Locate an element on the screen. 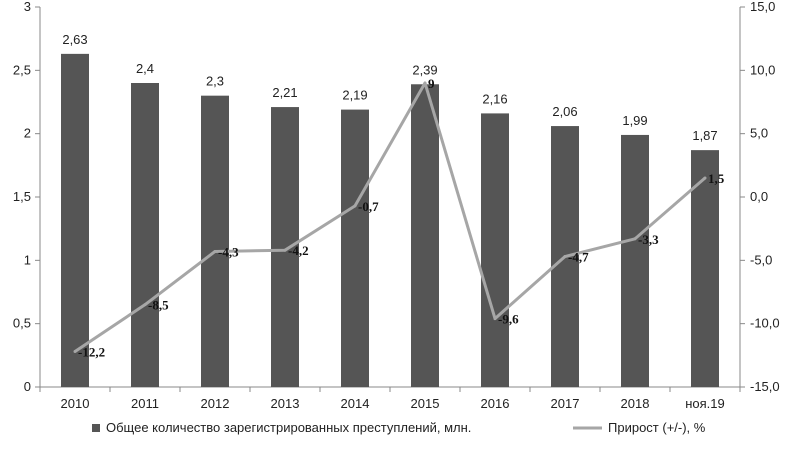 The width and height of the screenshot is (790, 451). x-tick-label: 2015 is located at coordinates (425, 403).